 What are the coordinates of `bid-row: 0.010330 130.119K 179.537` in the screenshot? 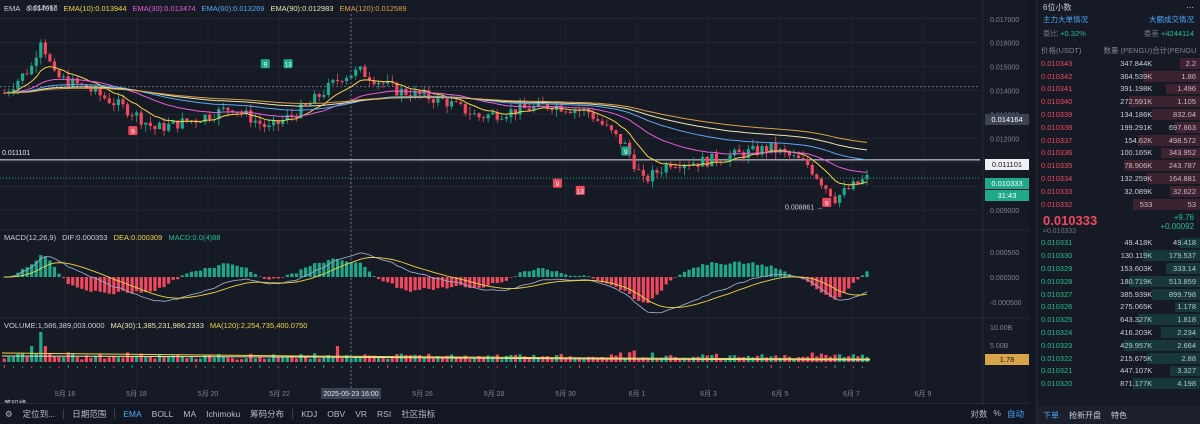 It's located at (1118, 255).